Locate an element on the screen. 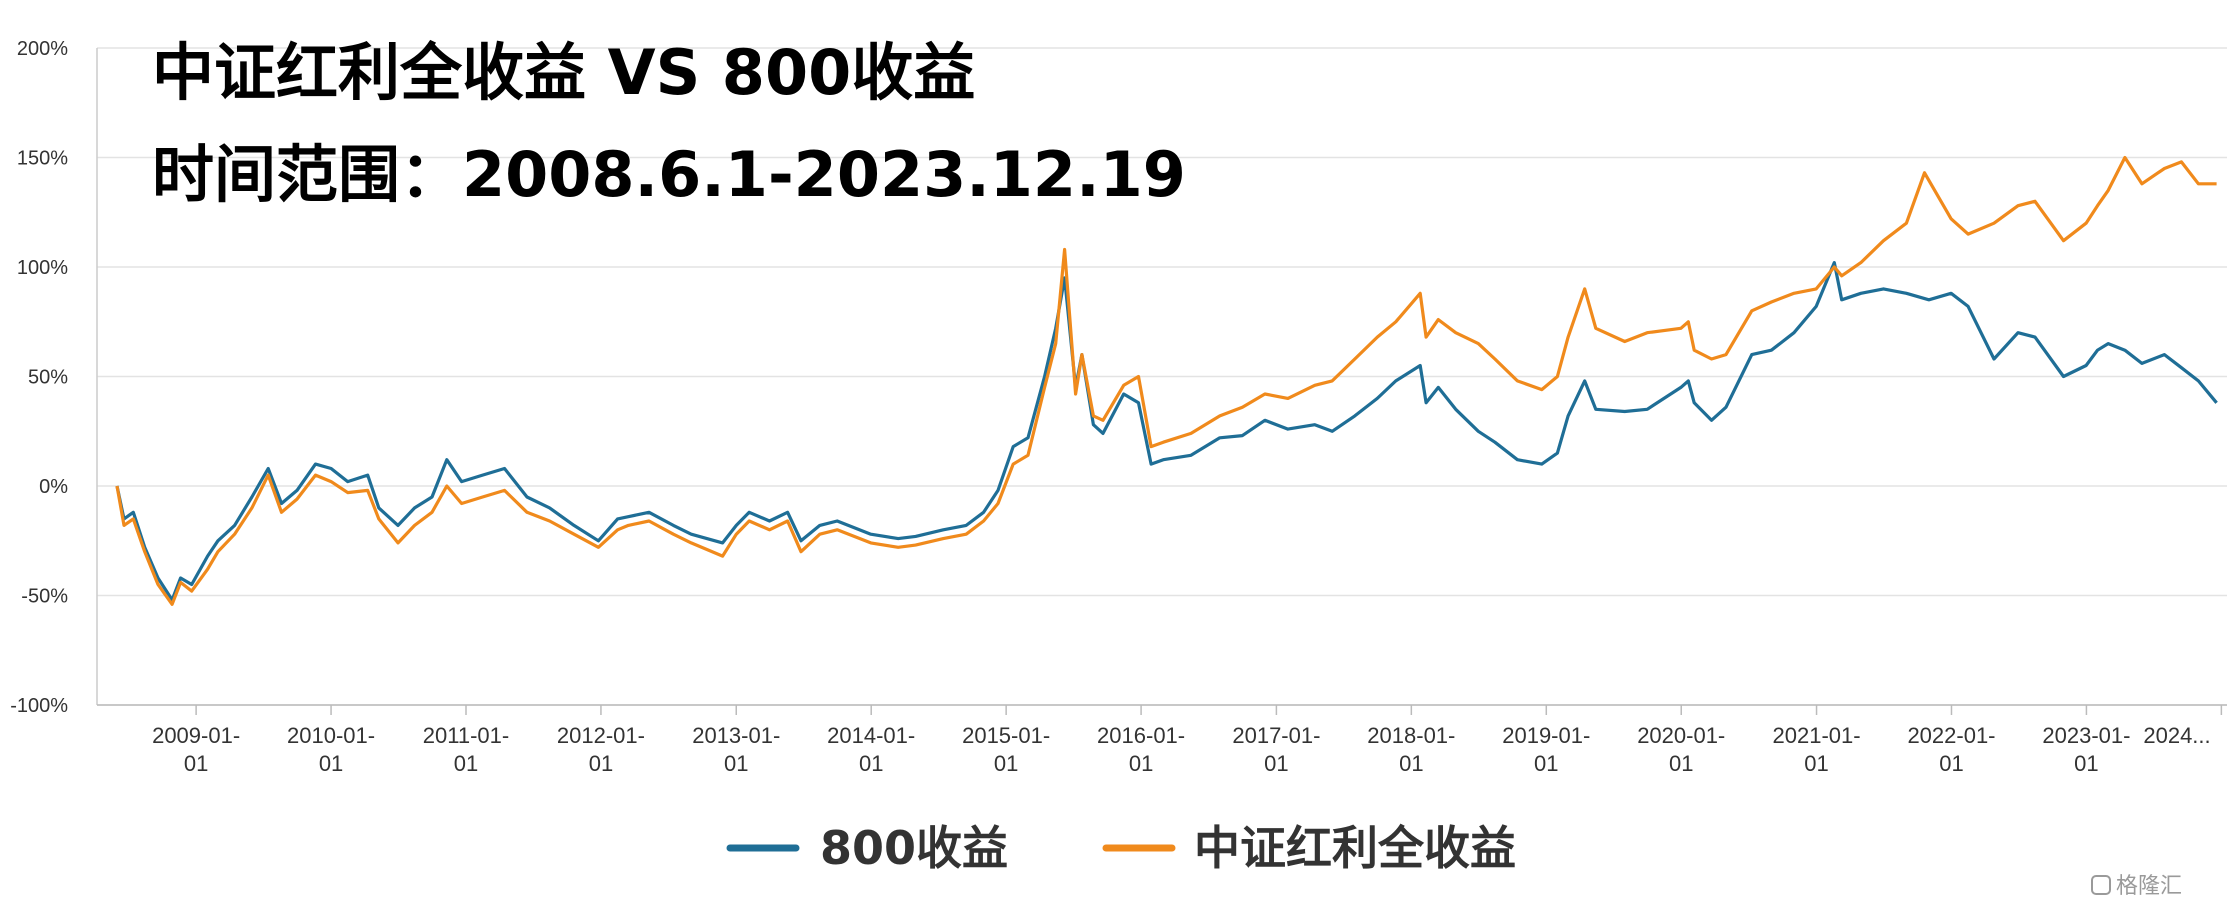 The width and height of the screenshot is (2232, 907). watermark: 格隆汇 is located at coordinates (2136, 886).